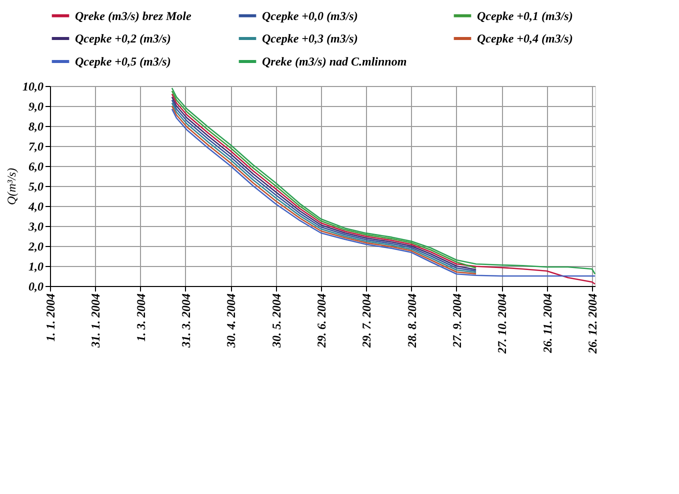 Image resolution: width=679 pixels, height=494 pixels. Describe the element at coordinates (310, 15) in the screenshot. I see `legend-label: Qcepke +0,0 (m3/s)` at that location.